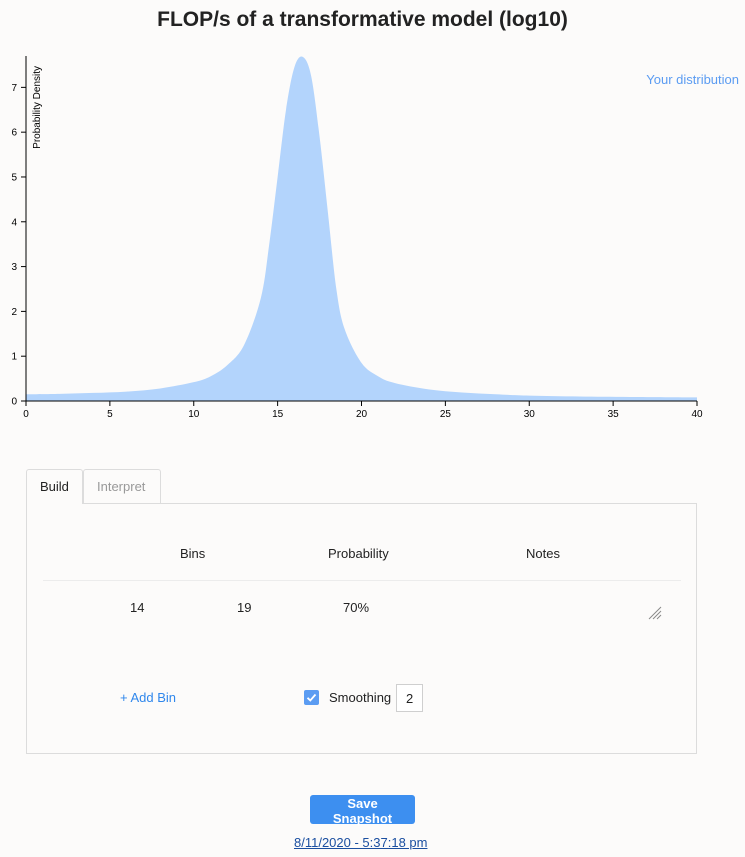  What do you see at coordinates (14, 177) in the screenshot?
I see `y-tick-label: 5` at bounding box center [14, 177].